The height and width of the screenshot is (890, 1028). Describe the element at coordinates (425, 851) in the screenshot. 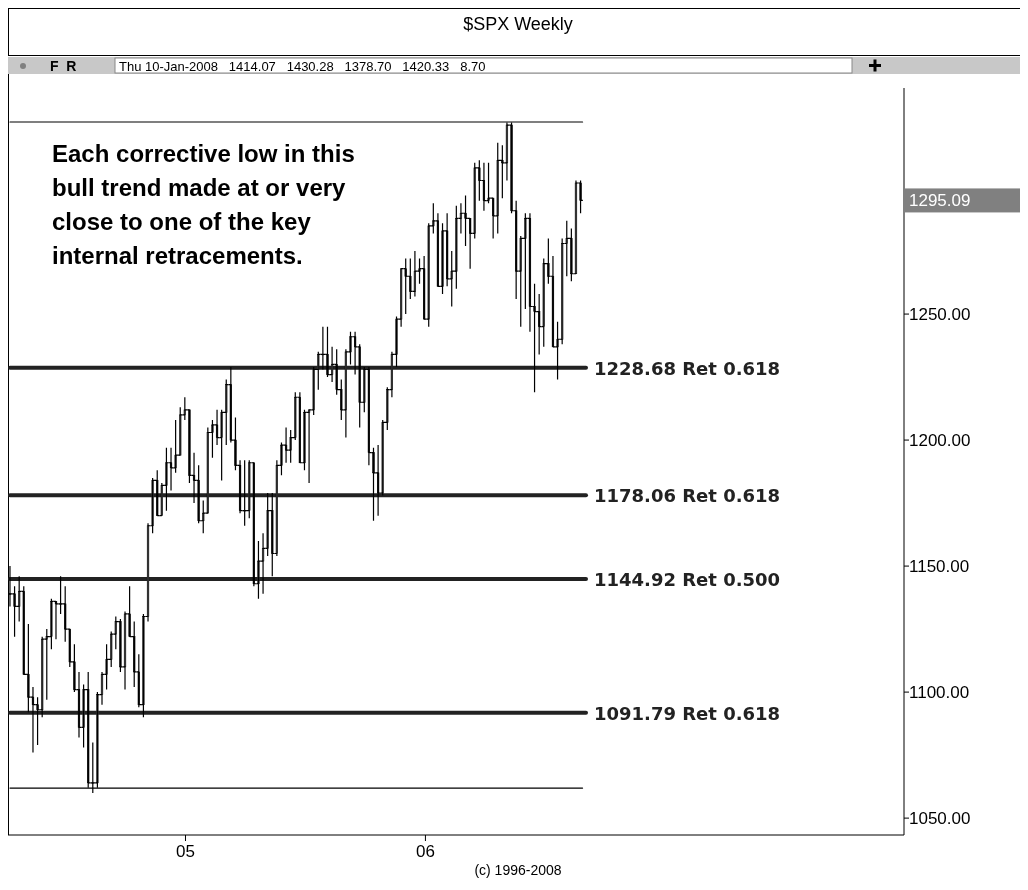

I see `x-tick-label: 06` at that location.